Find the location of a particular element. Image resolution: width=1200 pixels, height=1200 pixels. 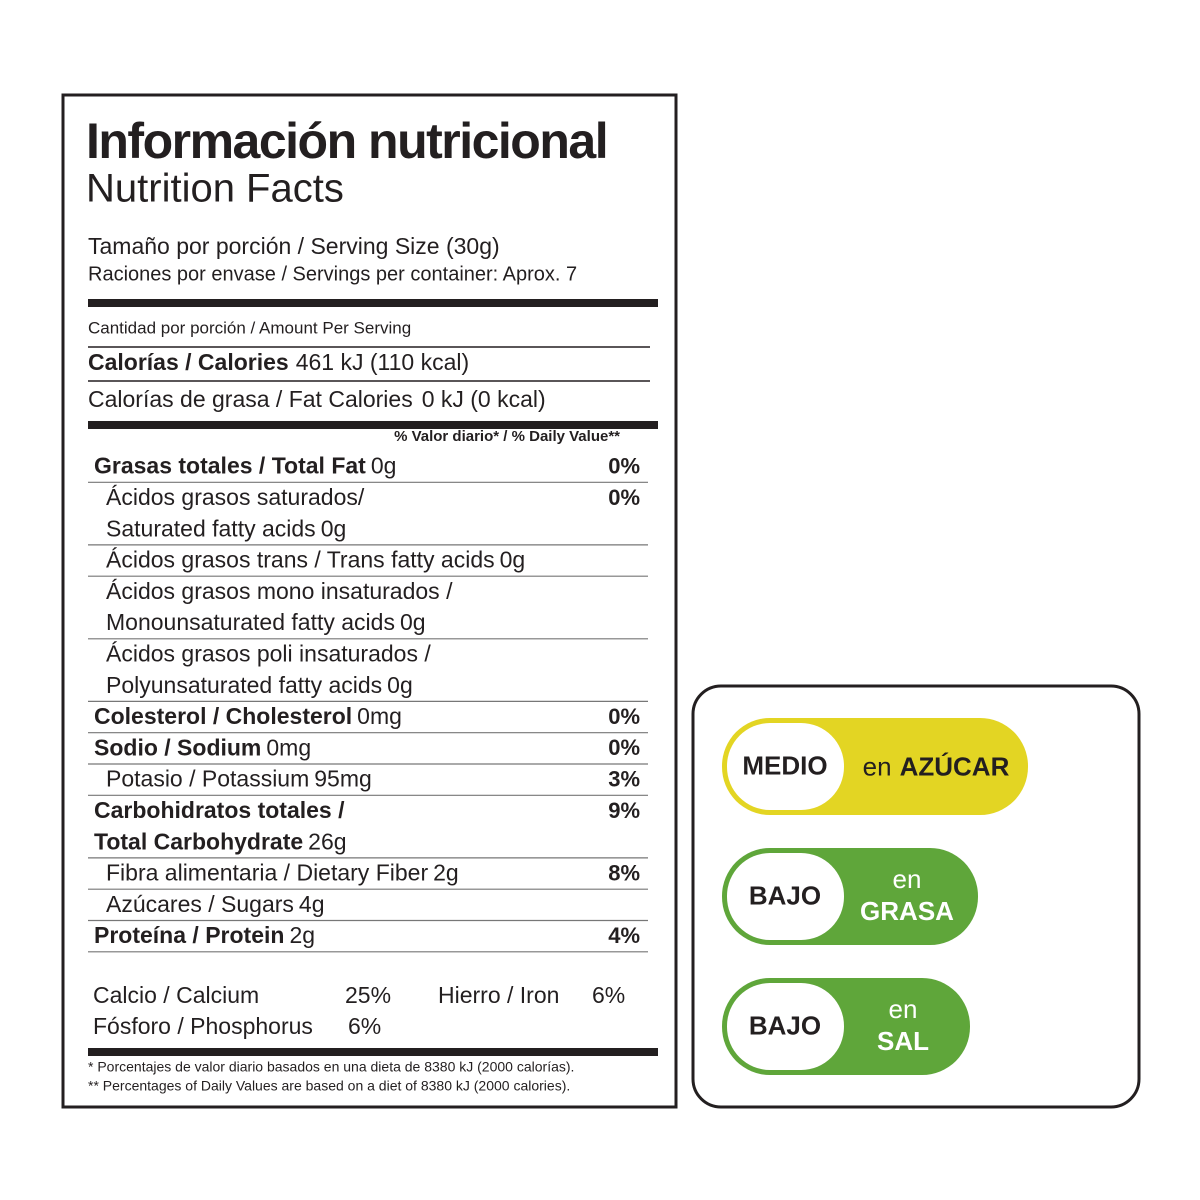

nutrient-name: Proteína / Protein is located at coordinates (189, 935).